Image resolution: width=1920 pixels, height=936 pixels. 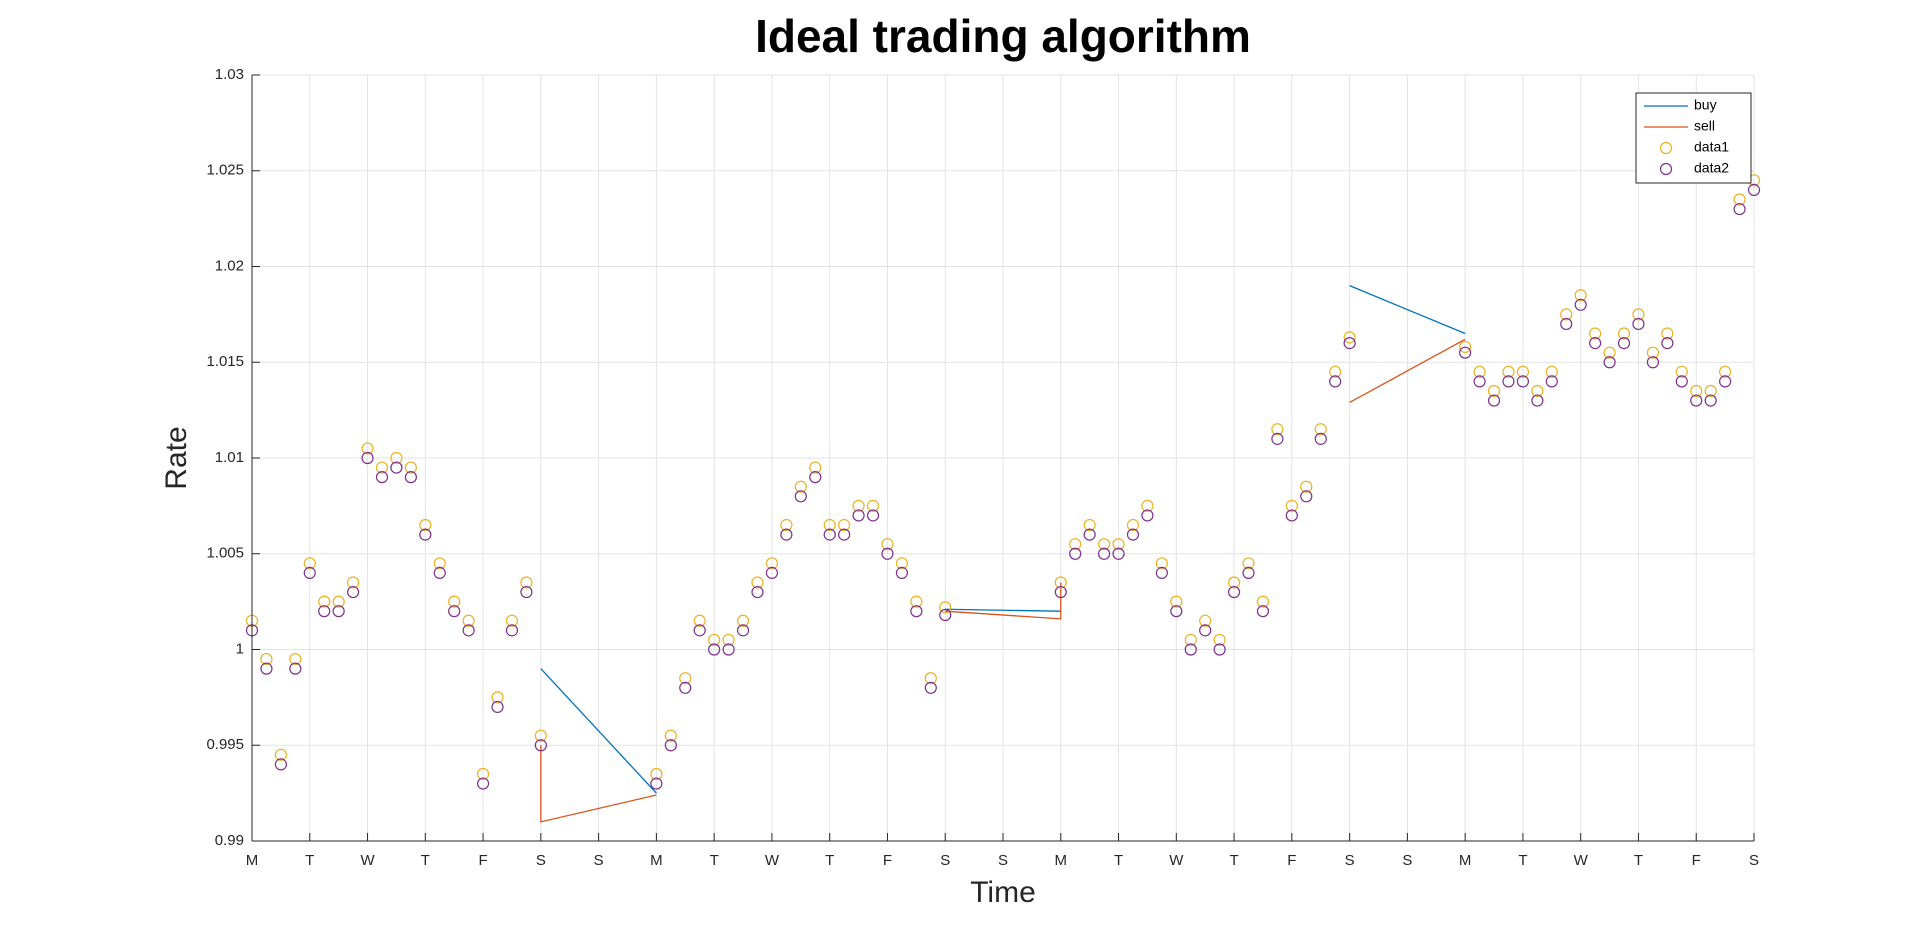 What do you see at coordinates (229, 840) in the screenshot?
I see `y-tick-label: 0.99` at bounding box center [229, 840].